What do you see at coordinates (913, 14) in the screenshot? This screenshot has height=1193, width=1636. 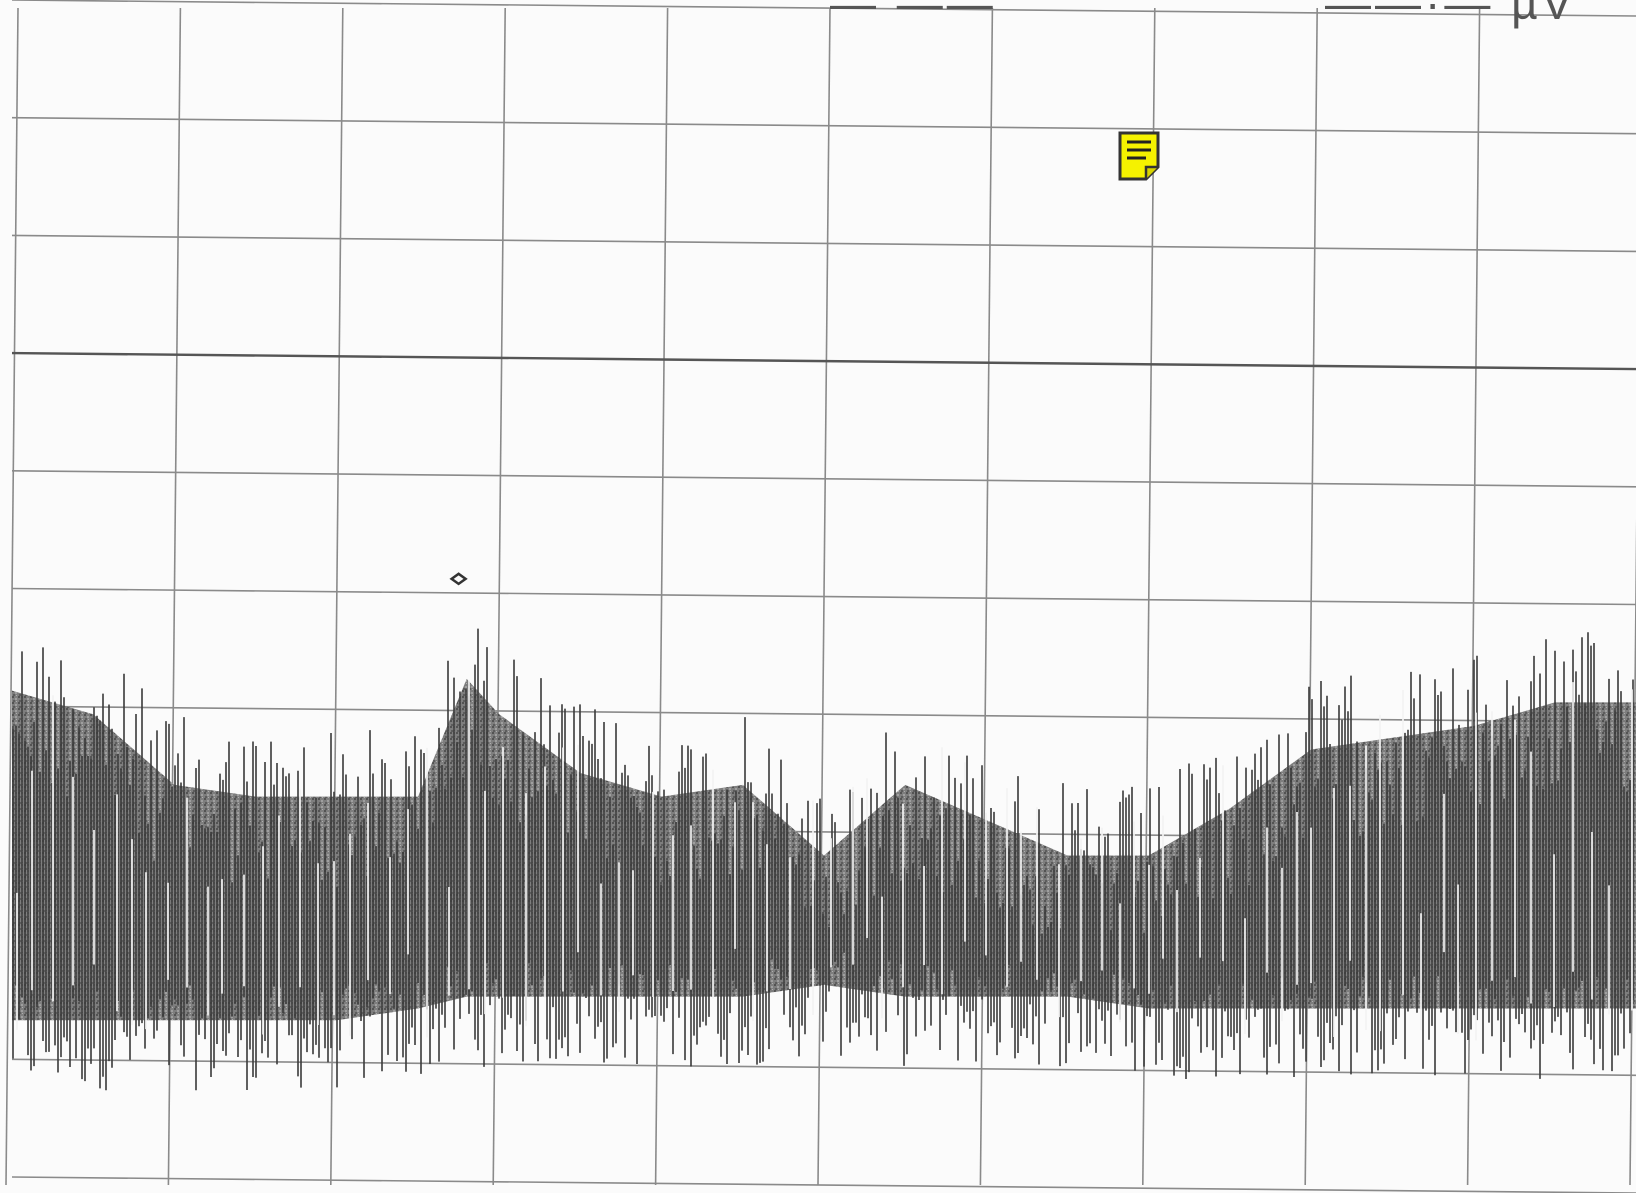 I see `readout-left: — ——` at bounding box center [913, 14].